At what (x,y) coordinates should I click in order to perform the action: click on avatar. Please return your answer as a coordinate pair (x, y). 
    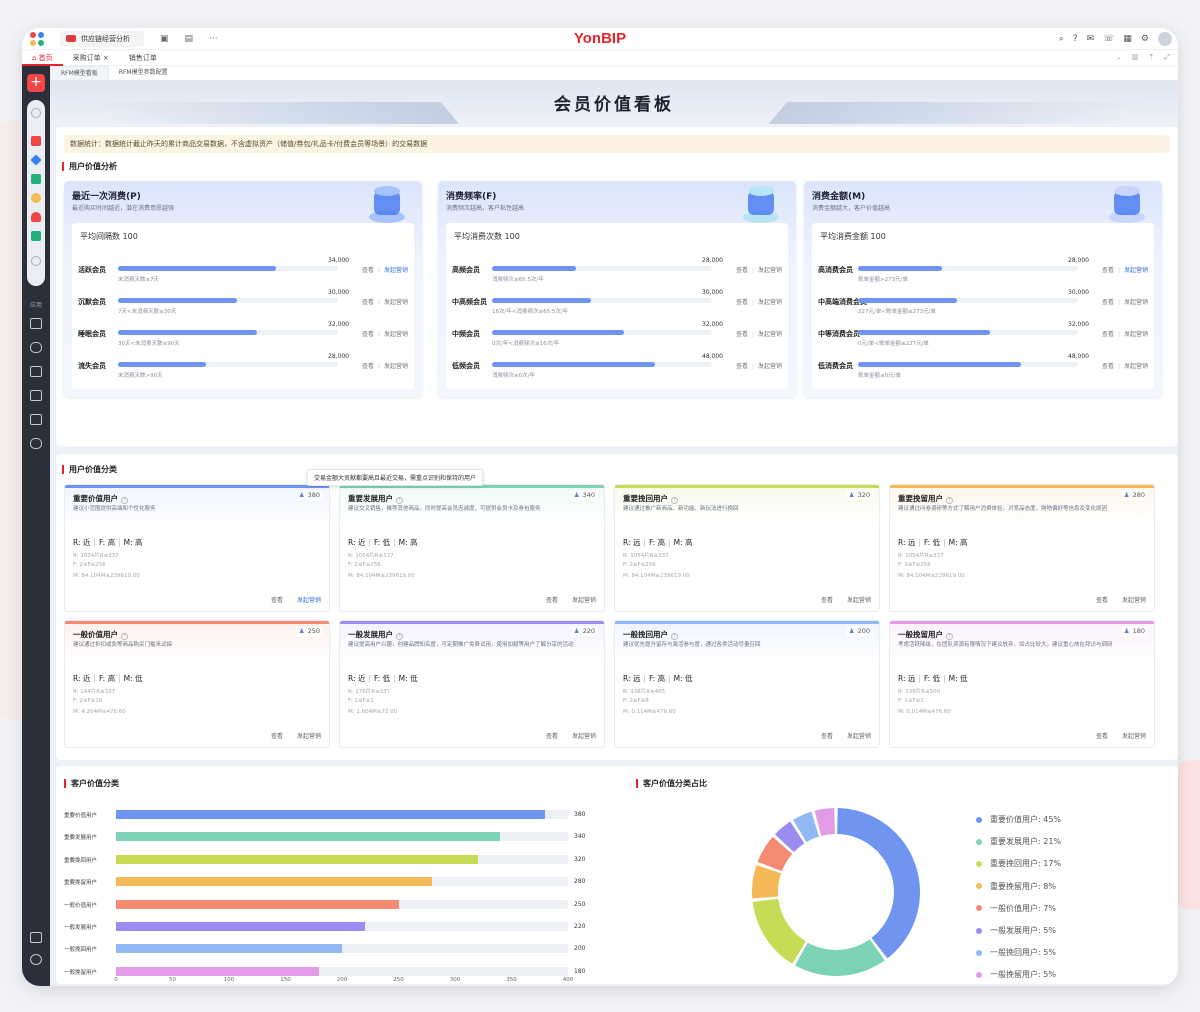
    Looking at the image, I should click on (1165, 39).